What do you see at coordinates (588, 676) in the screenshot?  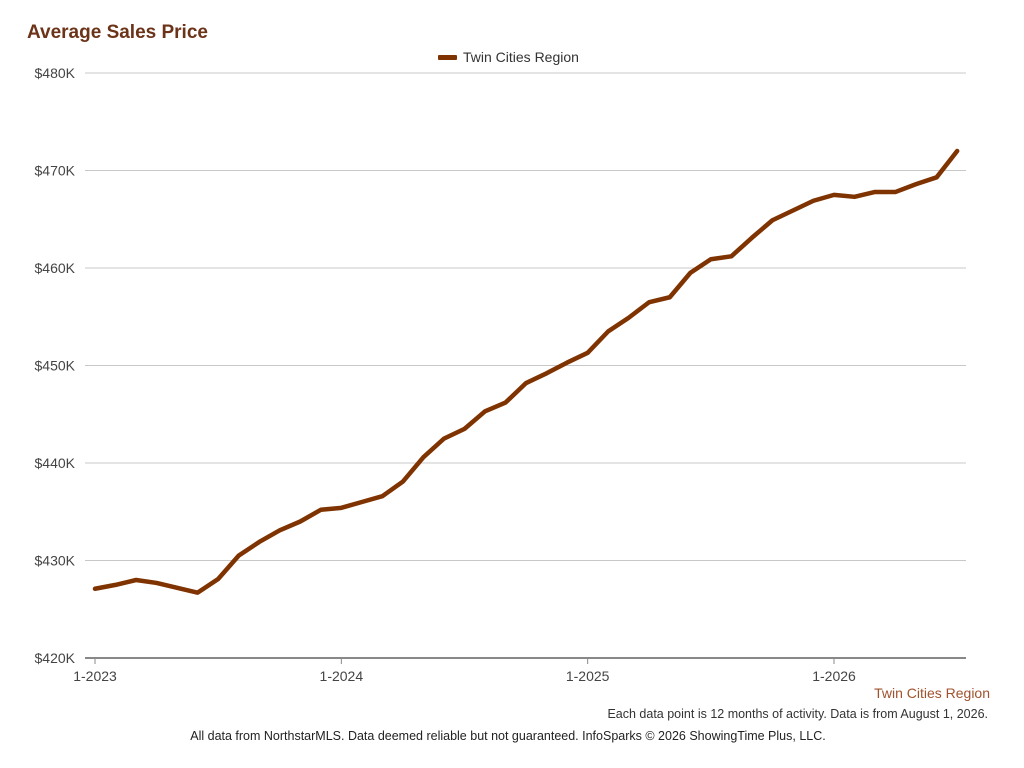 I see `x-tick-label: 1-2025` at bounding box center [588, 676].